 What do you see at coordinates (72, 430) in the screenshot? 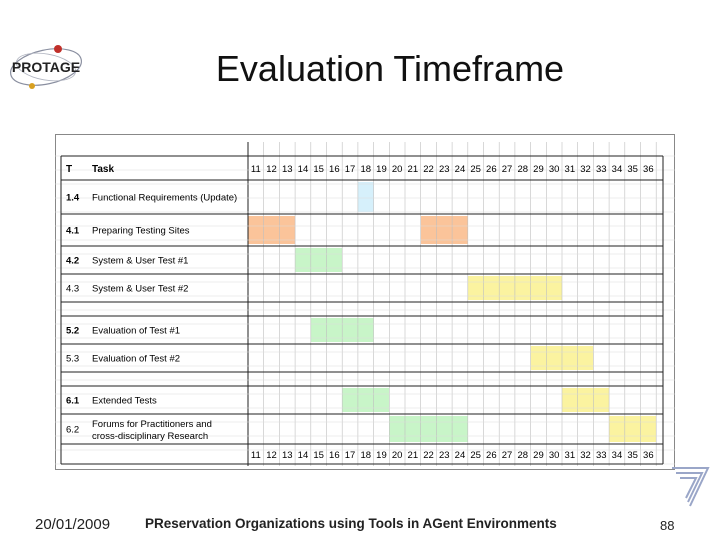
I see `row-id: 6.2` at bounding box center [72, 430].